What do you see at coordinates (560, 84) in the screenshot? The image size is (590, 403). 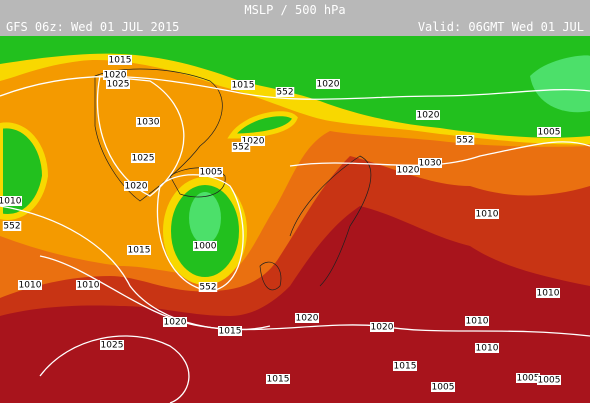 I see `region-cold-core` at bounding box center [560, 84].